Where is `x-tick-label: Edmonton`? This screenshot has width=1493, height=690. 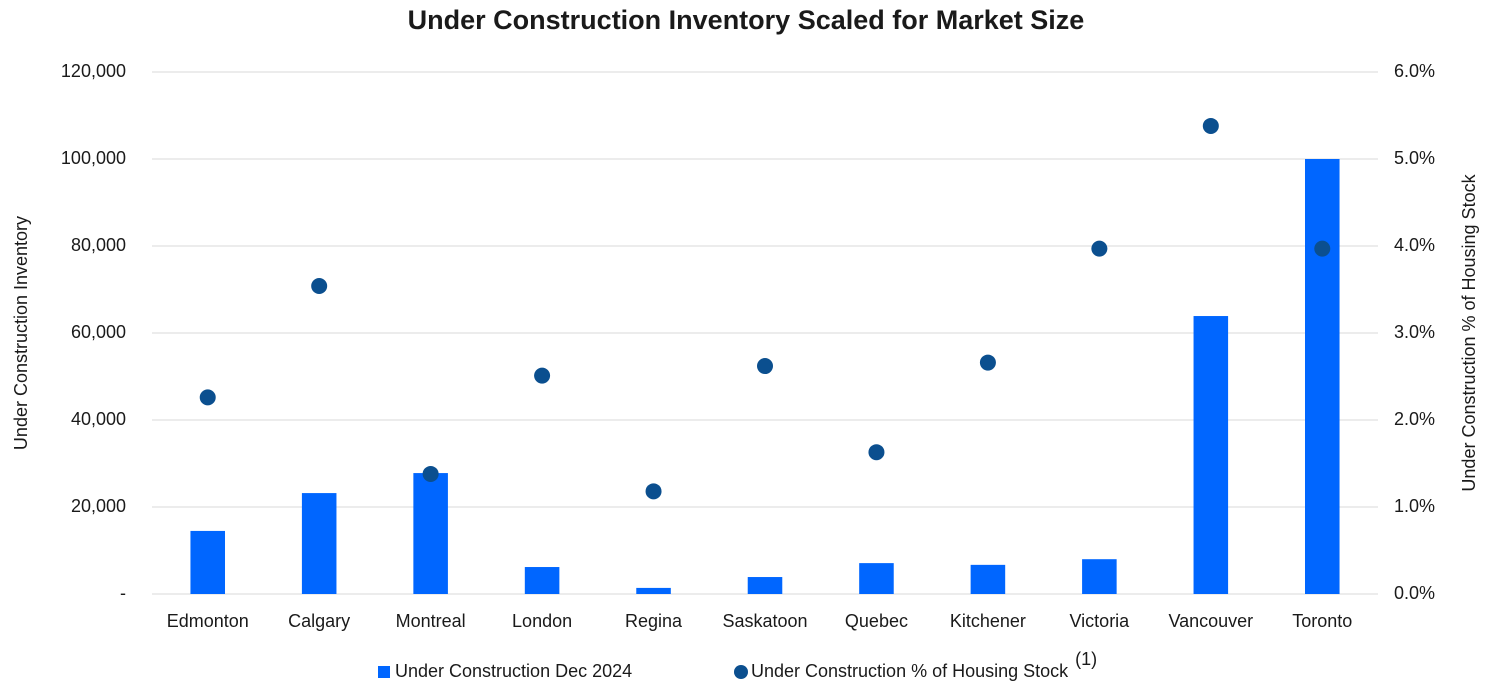
x-tick-label: Edmonton is located at coordinates (208, 621).